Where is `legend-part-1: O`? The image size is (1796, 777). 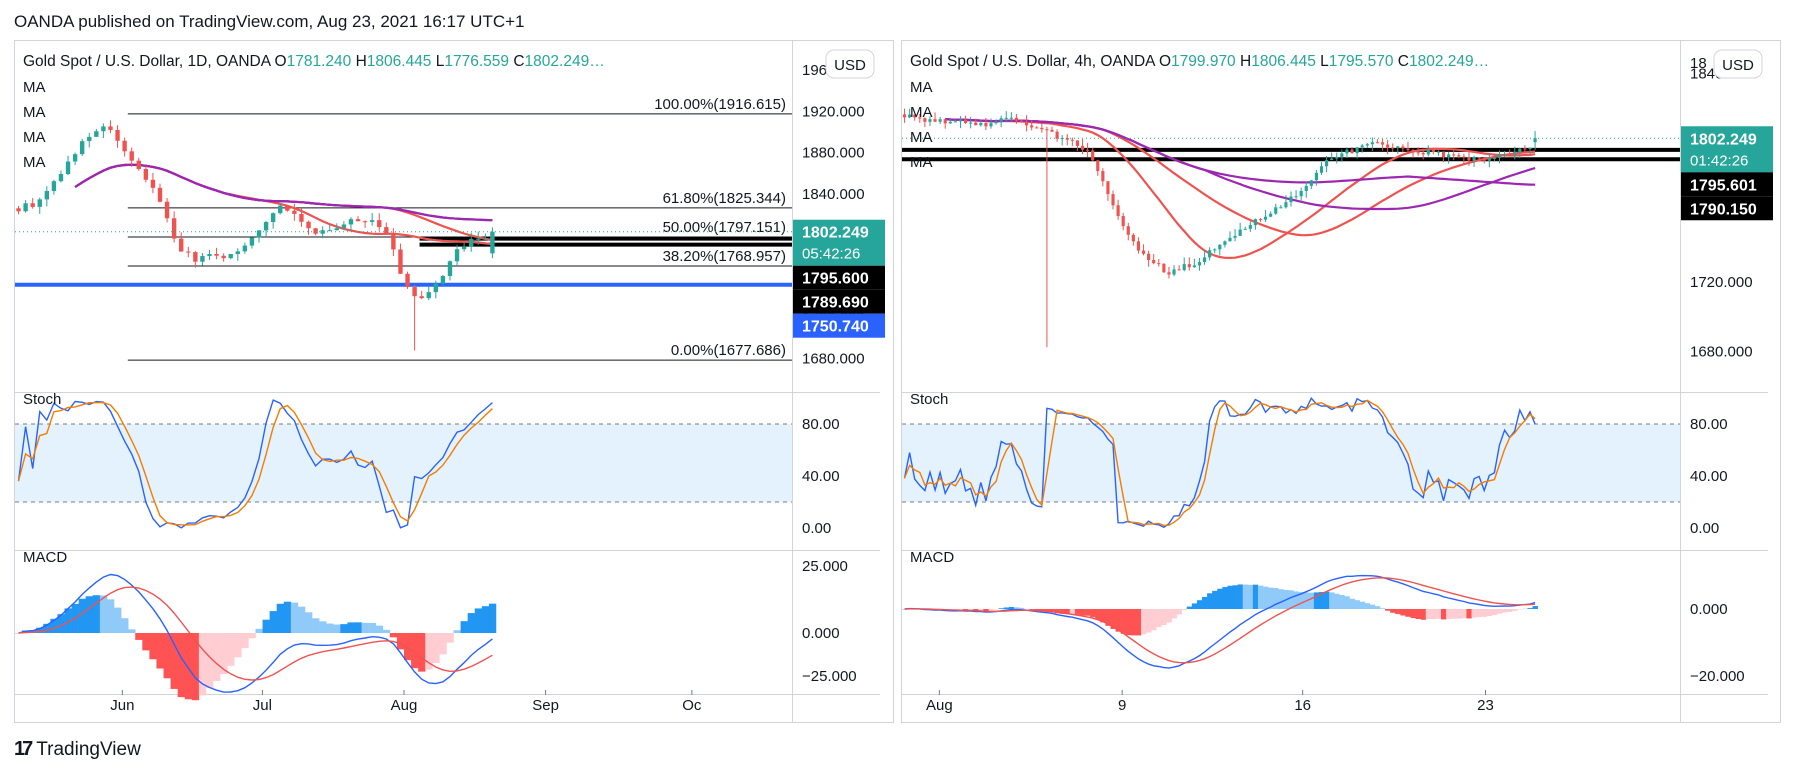 legend-part-1: O is located at coordinates (1165, 61).